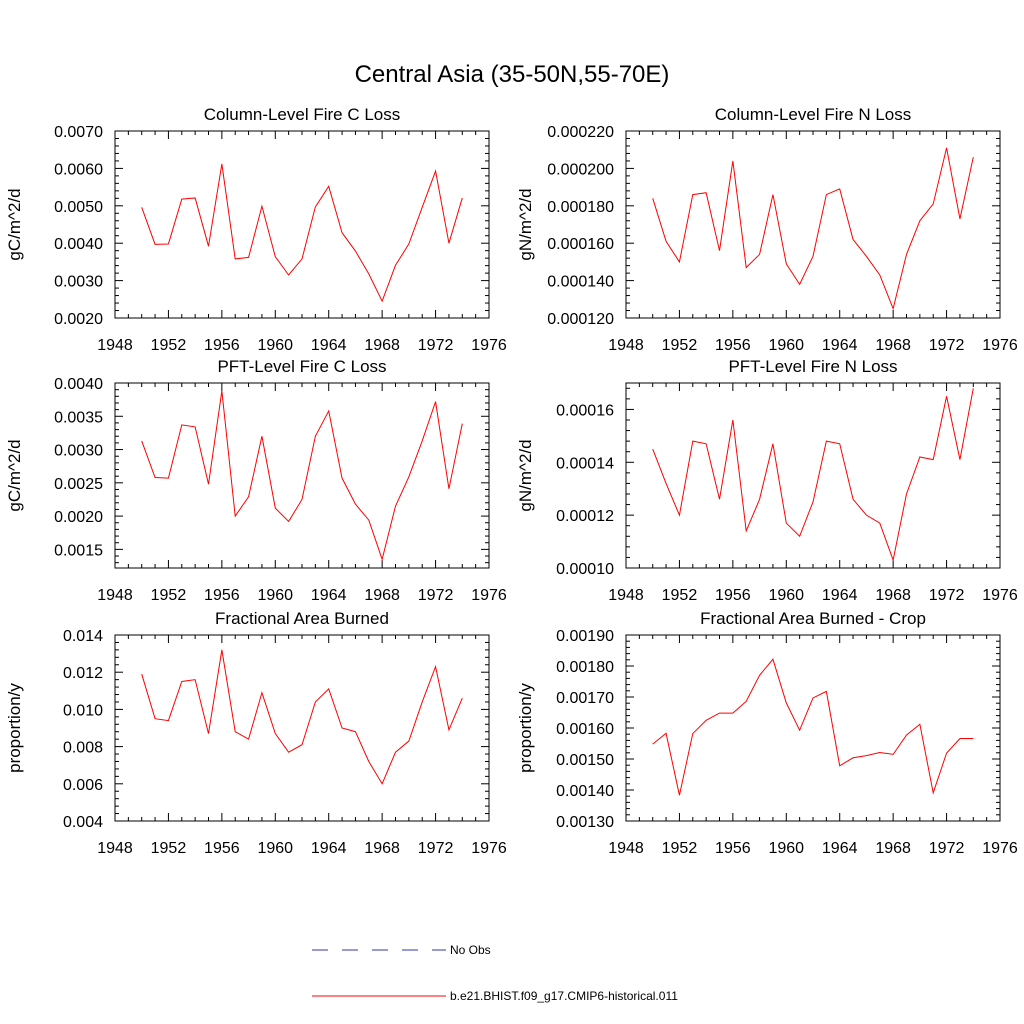 This screenshot has width=1024, height=1024. Describe the element at coordinates (580, 282) in the screenshot. I see `y-tick-label: 0.000140` at that location.